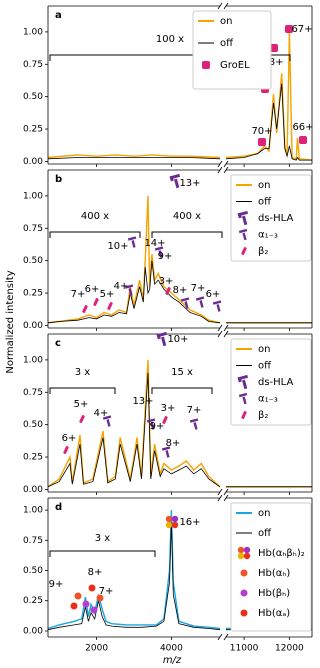 This screenshot has height=668, width=320. What do you see at coordinates (33, 196) in the screenshot?
I see `y-tick-label: 1.00` at bounding box center [33, 196].